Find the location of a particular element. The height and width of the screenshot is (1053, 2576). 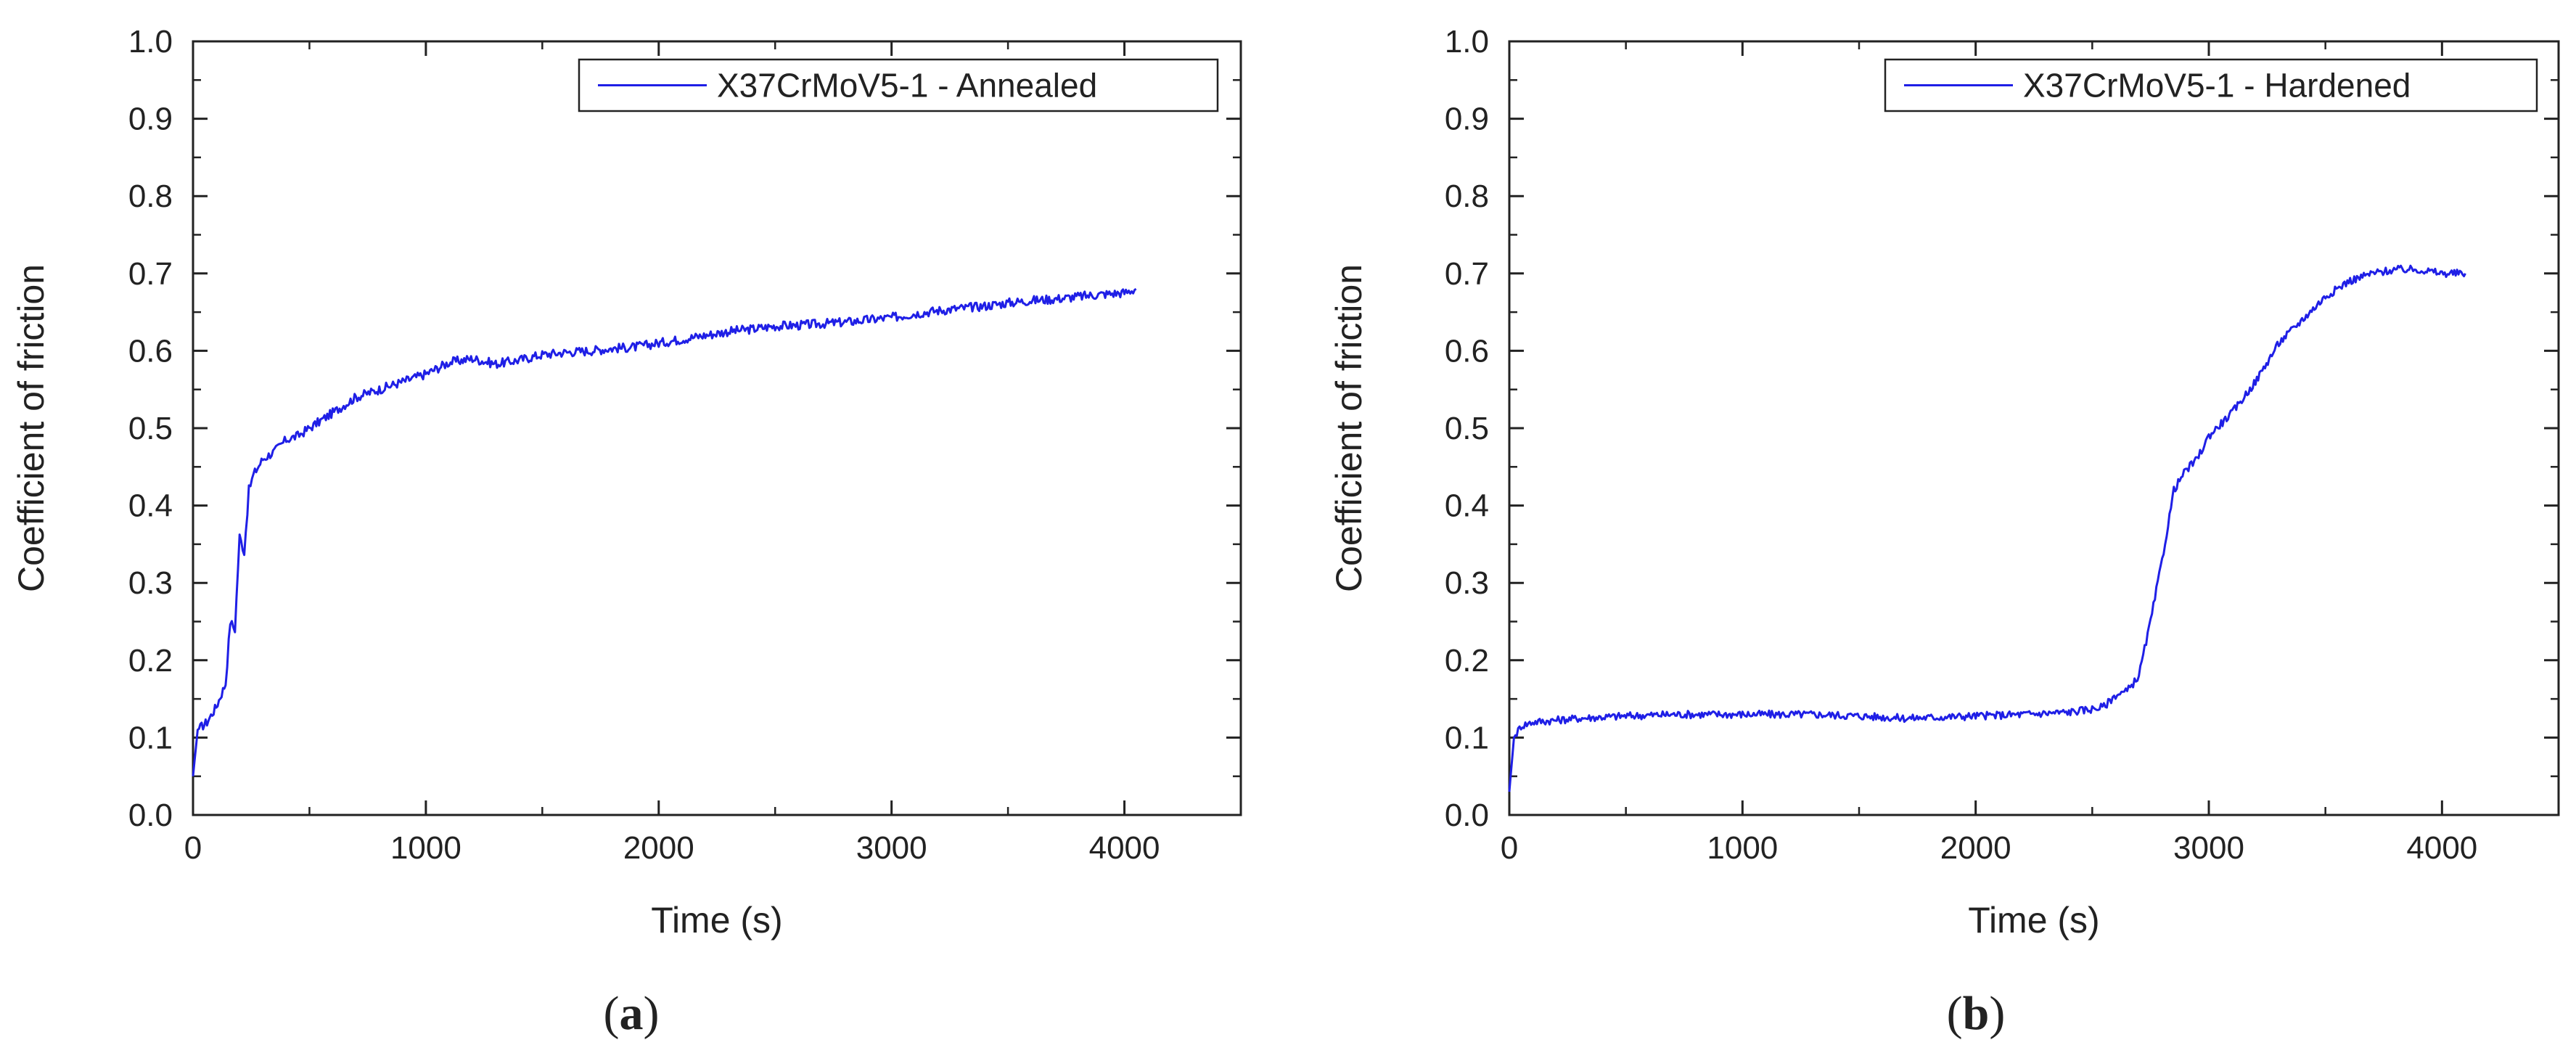

panel-label: (a) is located at coordinates (632, 1014).